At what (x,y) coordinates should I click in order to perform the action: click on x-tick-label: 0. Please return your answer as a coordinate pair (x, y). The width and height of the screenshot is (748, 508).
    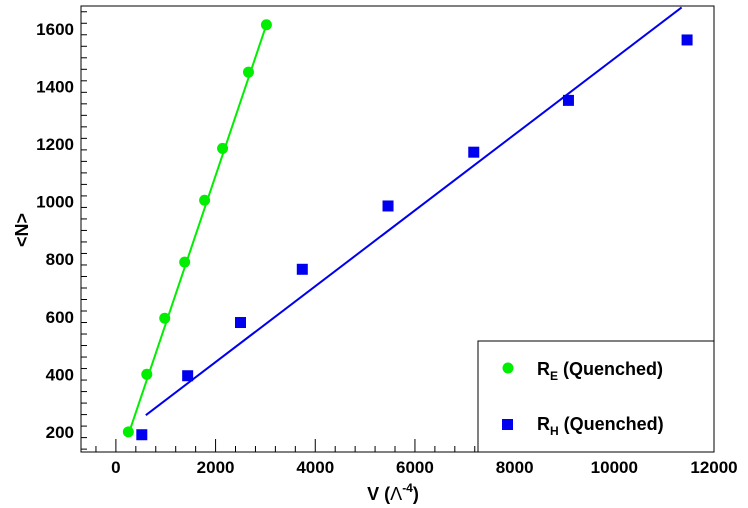
    Looking at the image, I should click on (115, 467).